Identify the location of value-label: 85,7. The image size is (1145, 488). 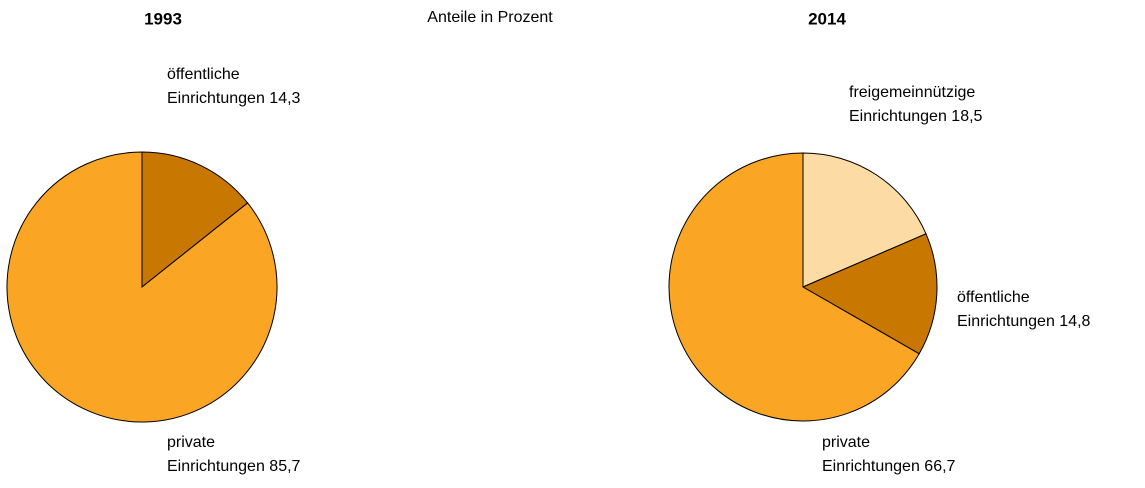
(284, 466).